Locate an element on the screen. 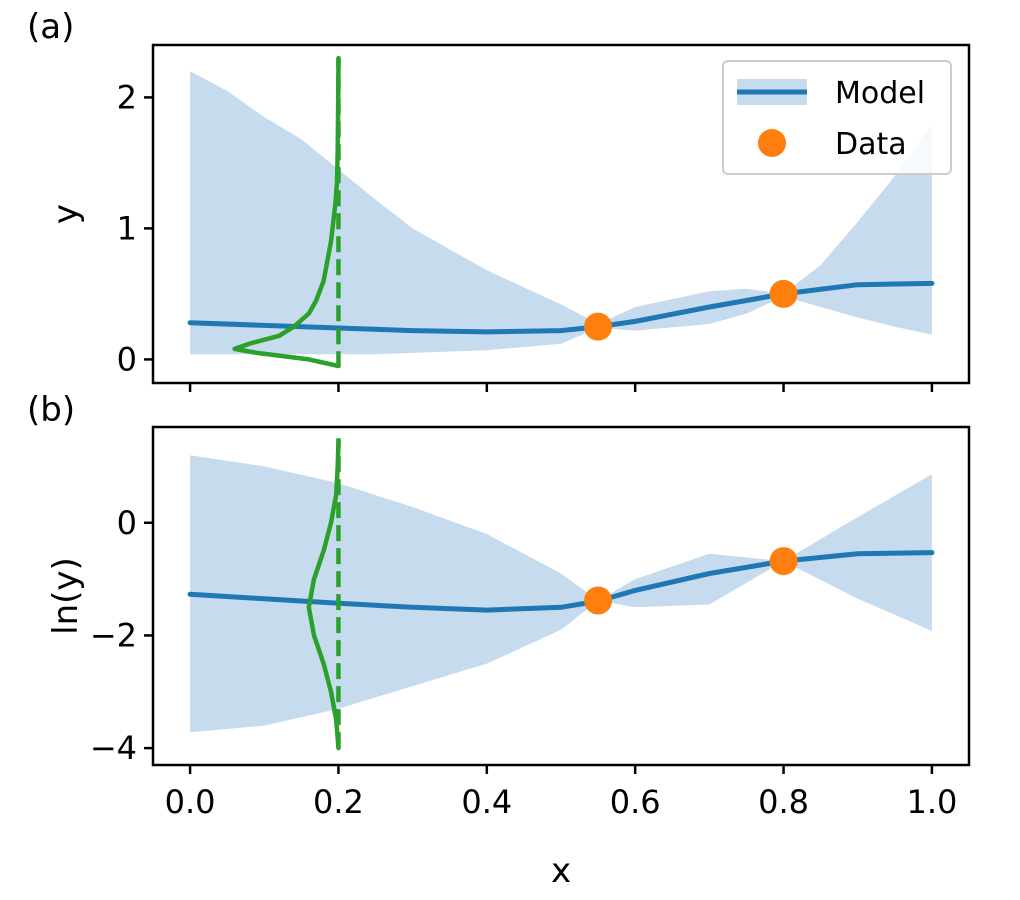  y-tick-label: 2 is located at coordinates (127, 97).